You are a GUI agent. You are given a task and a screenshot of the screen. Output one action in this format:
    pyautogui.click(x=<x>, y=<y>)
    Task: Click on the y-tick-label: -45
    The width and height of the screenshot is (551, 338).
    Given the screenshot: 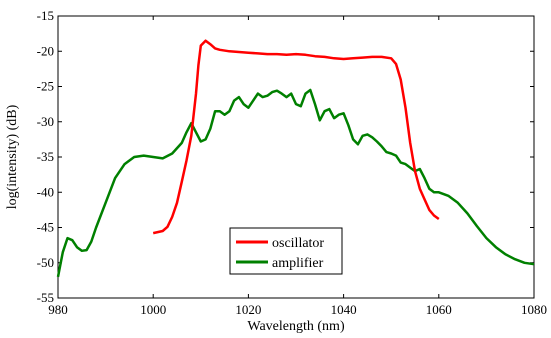 What is the action you would take?
    pyautogui.click(x=45, y=227)
    